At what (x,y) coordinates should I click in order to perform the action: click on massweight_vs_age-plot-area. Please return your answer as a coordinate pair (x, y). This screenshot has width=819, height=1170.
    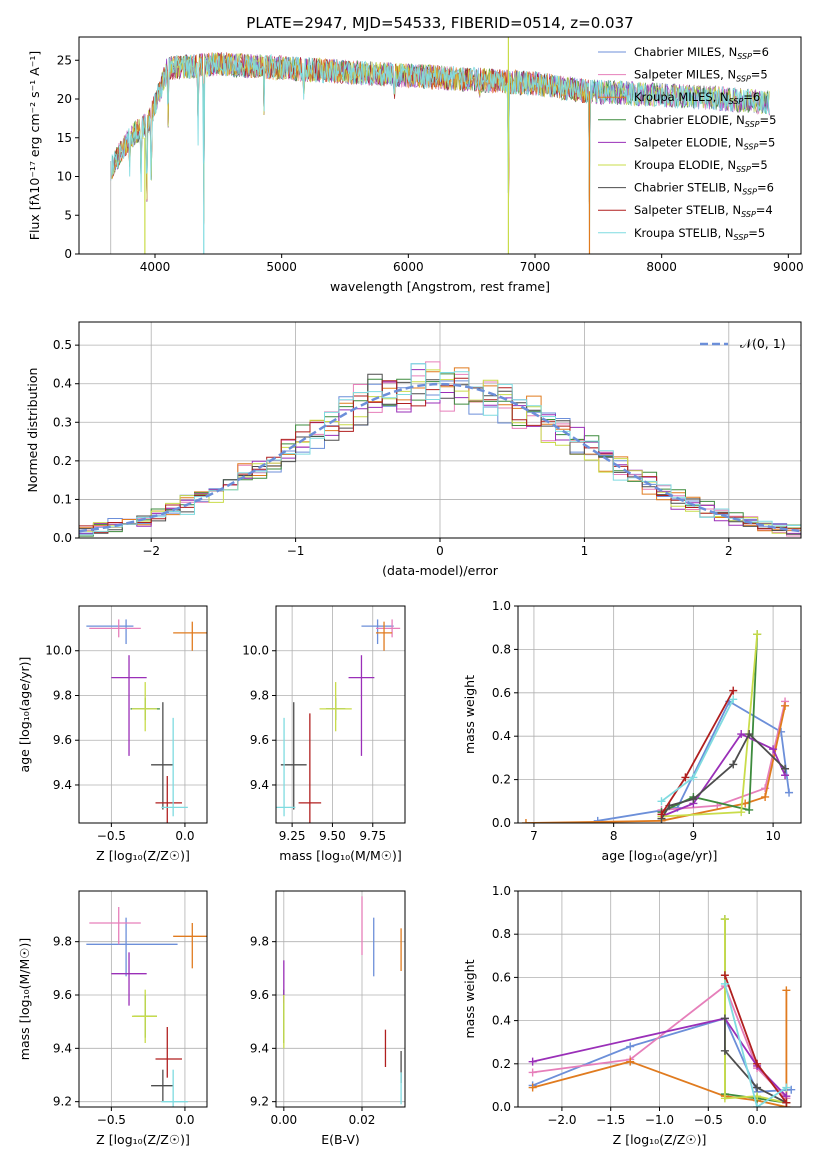
    Looking at the image, I should click on (657, 726).